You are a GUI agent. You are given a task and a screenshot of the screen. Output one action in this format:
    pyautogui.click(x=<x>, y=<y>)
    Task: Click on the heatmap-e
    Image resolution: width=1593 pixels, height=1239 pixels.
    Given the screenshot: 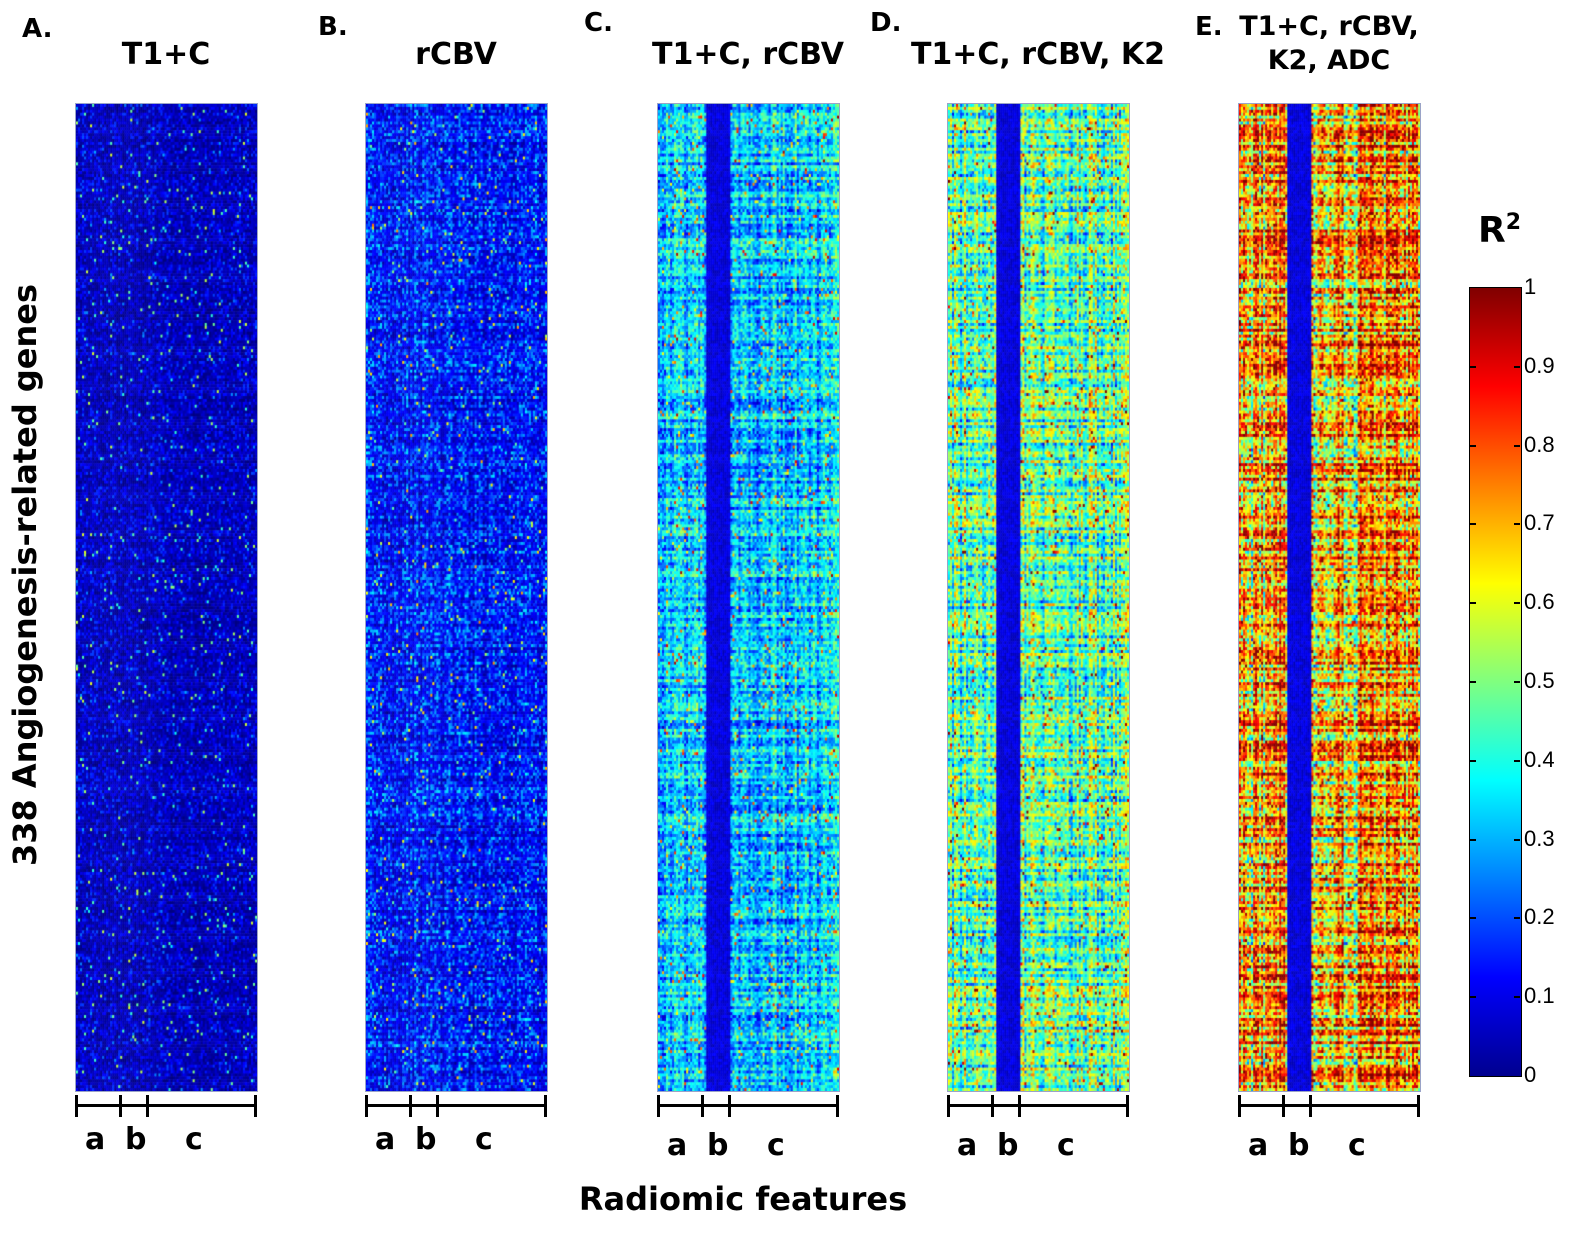 What is the action you would take?
    pyautogui.click(x=1329, y=597)
    